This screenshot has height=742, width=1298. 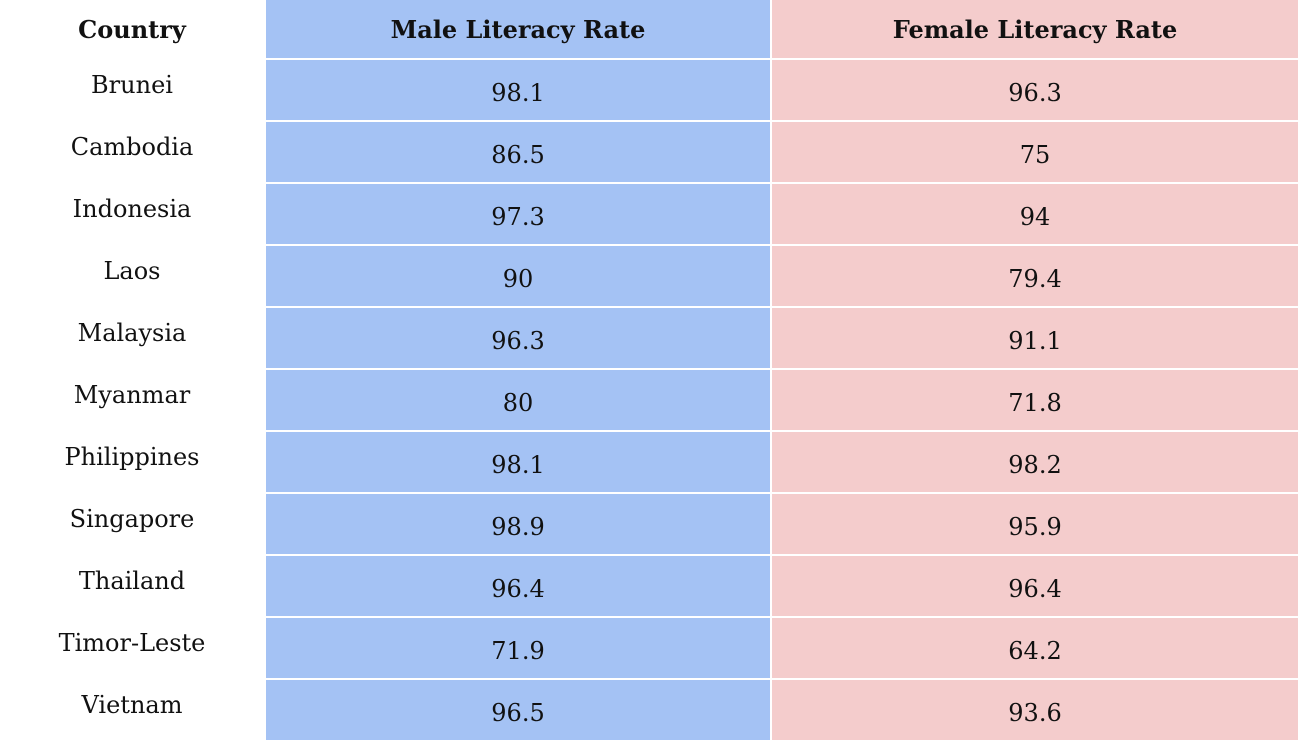 I want to click on country-cell: Singapore, so click(x=132, y=519).